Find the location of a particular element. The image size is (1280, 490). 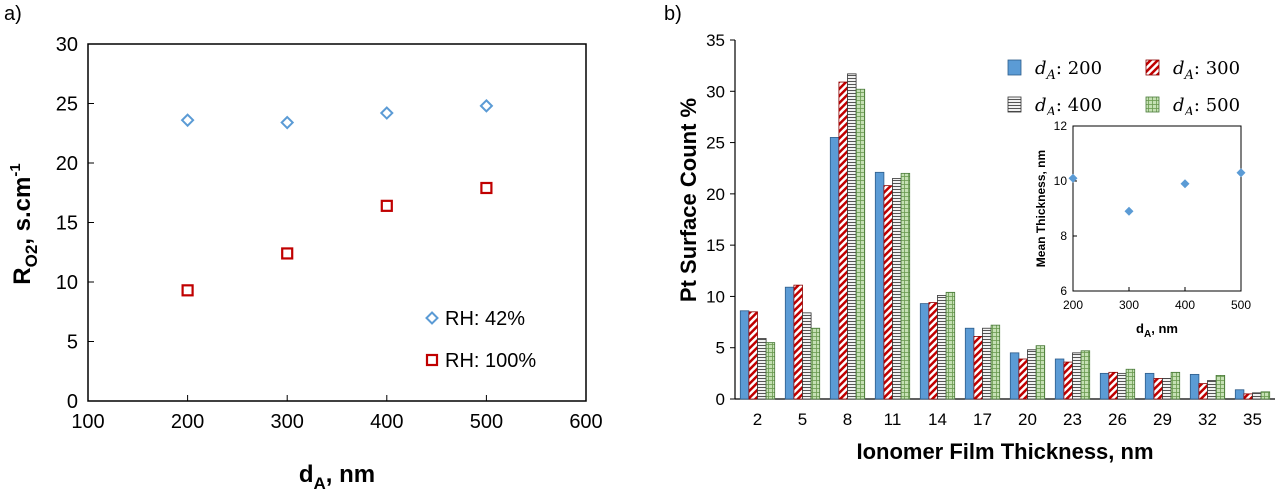

x-tick-label: 11 is located at coordinates (893, 419).